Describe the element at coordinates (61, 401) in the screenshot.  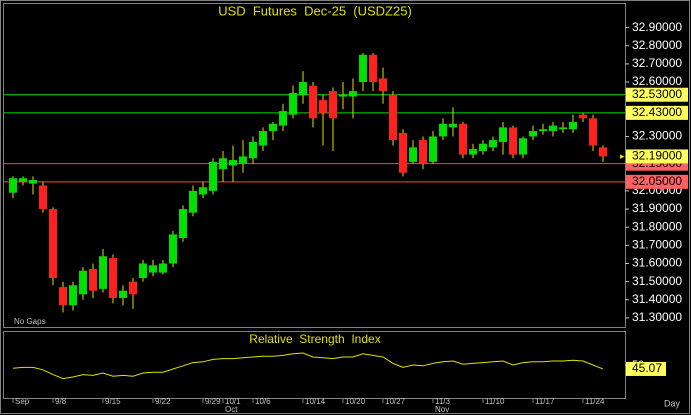
I see `x-tick-label: 9/8` at that location.